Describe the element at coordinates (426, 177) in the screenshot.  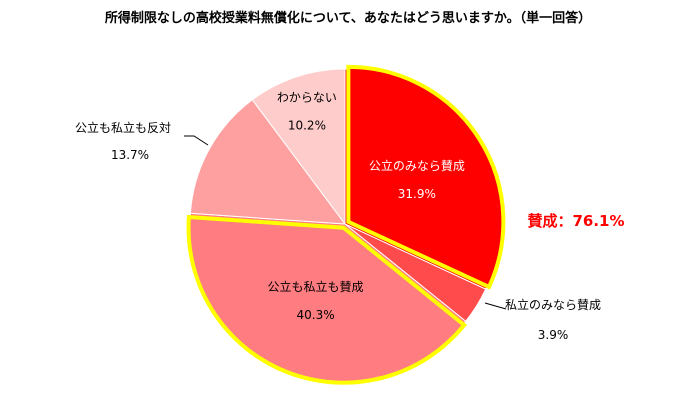
I see `pie-slice-highlight` at that location.